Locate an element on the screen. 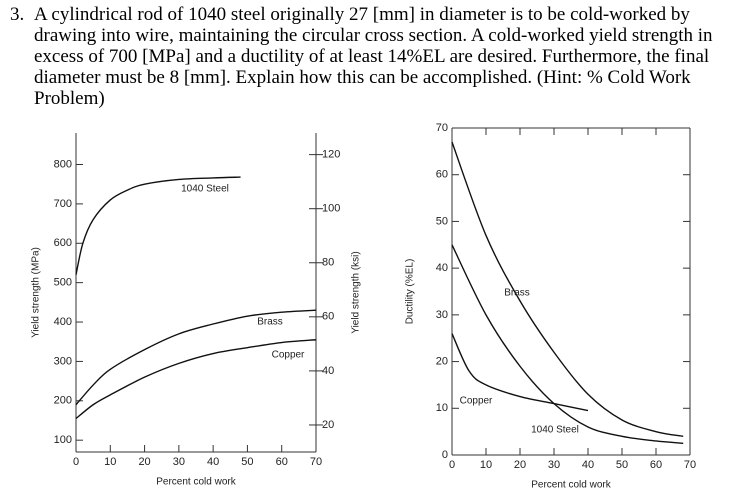 The height and width of the screenshot is (500, 746). y-tick-label: 800 is located at coordinates (63, 164).